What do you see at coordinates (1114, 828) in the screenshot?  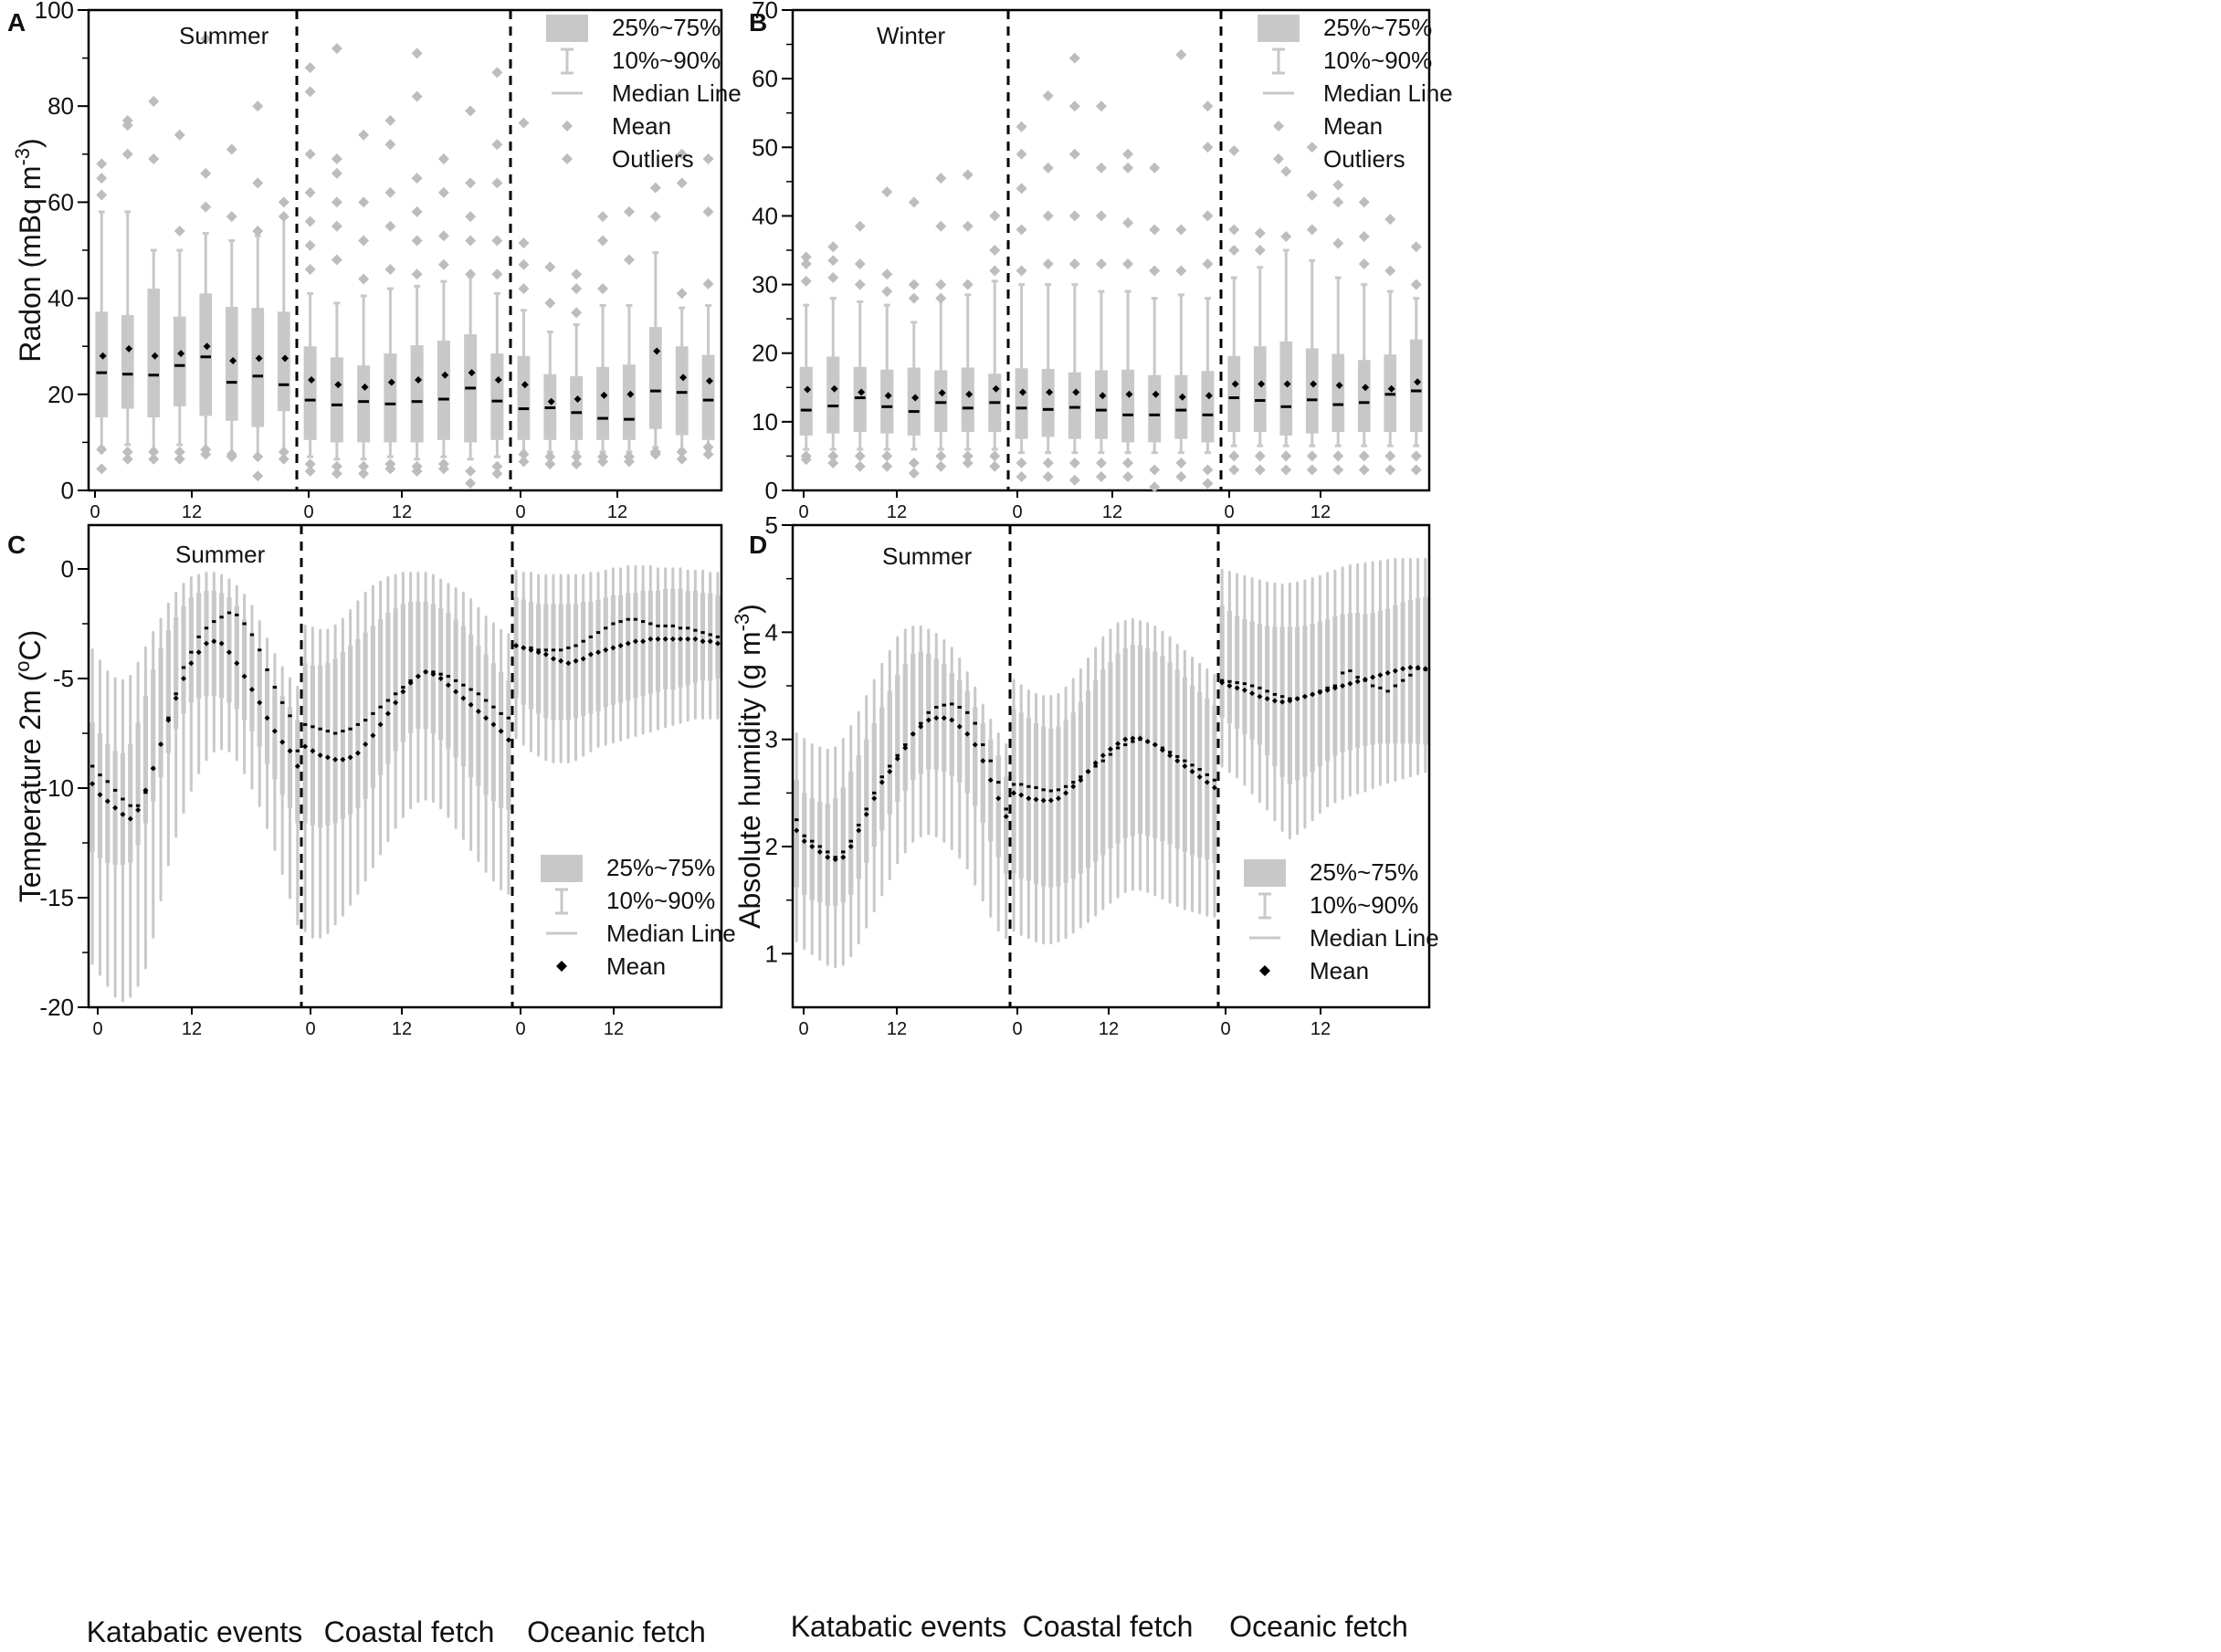 I see `group-1: 0 12` at bounding box center [1114, 828].